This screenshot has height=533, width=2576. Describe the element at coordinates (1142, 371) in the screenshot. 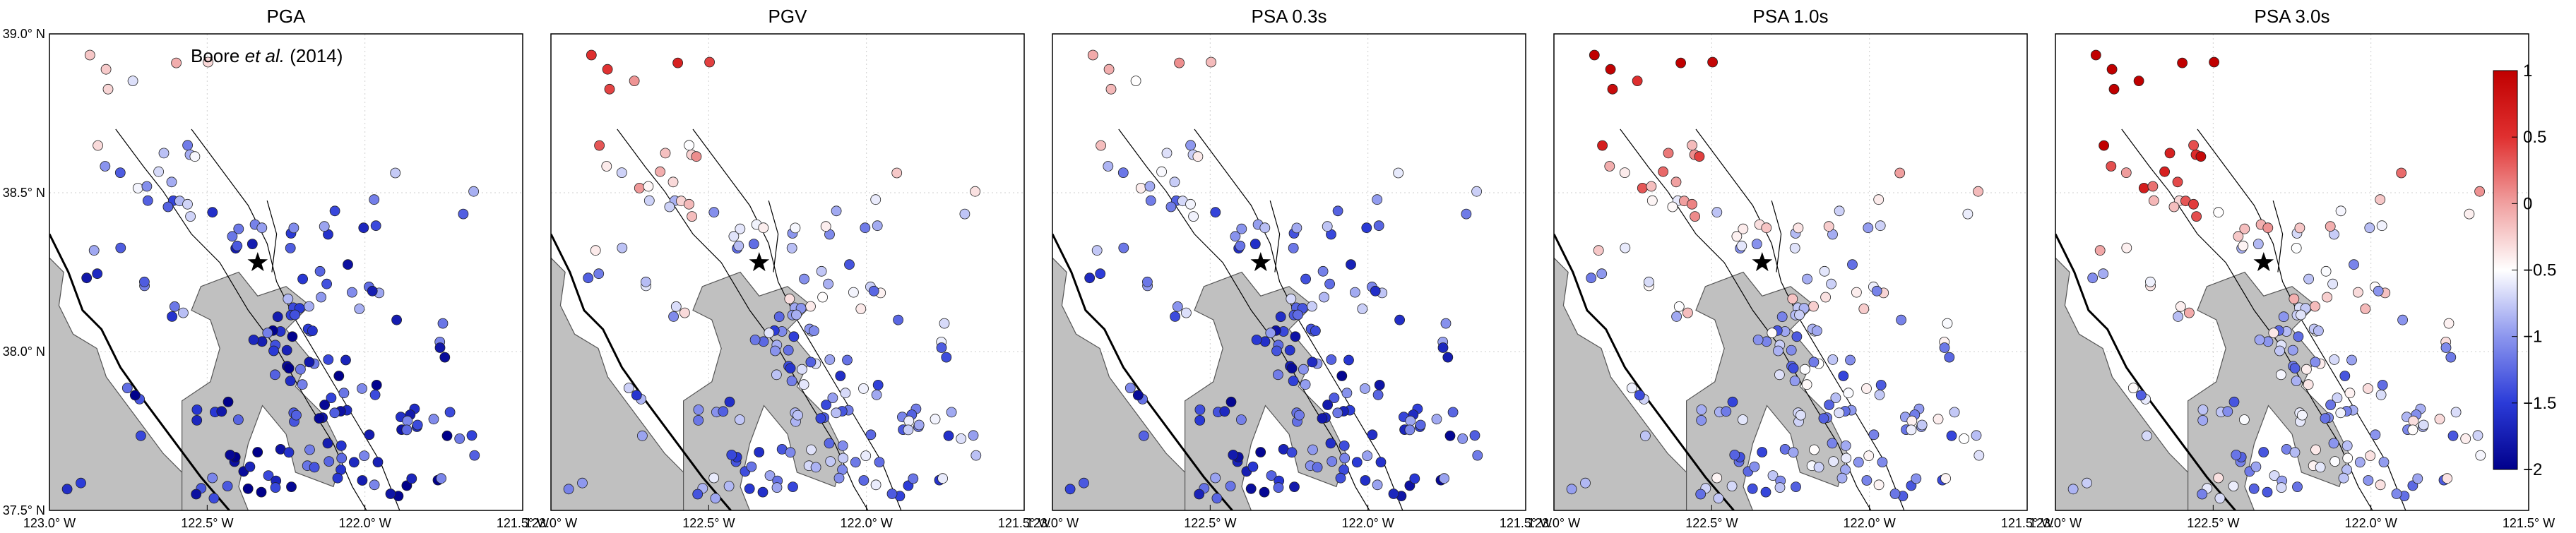

I see `coastline` at that location.